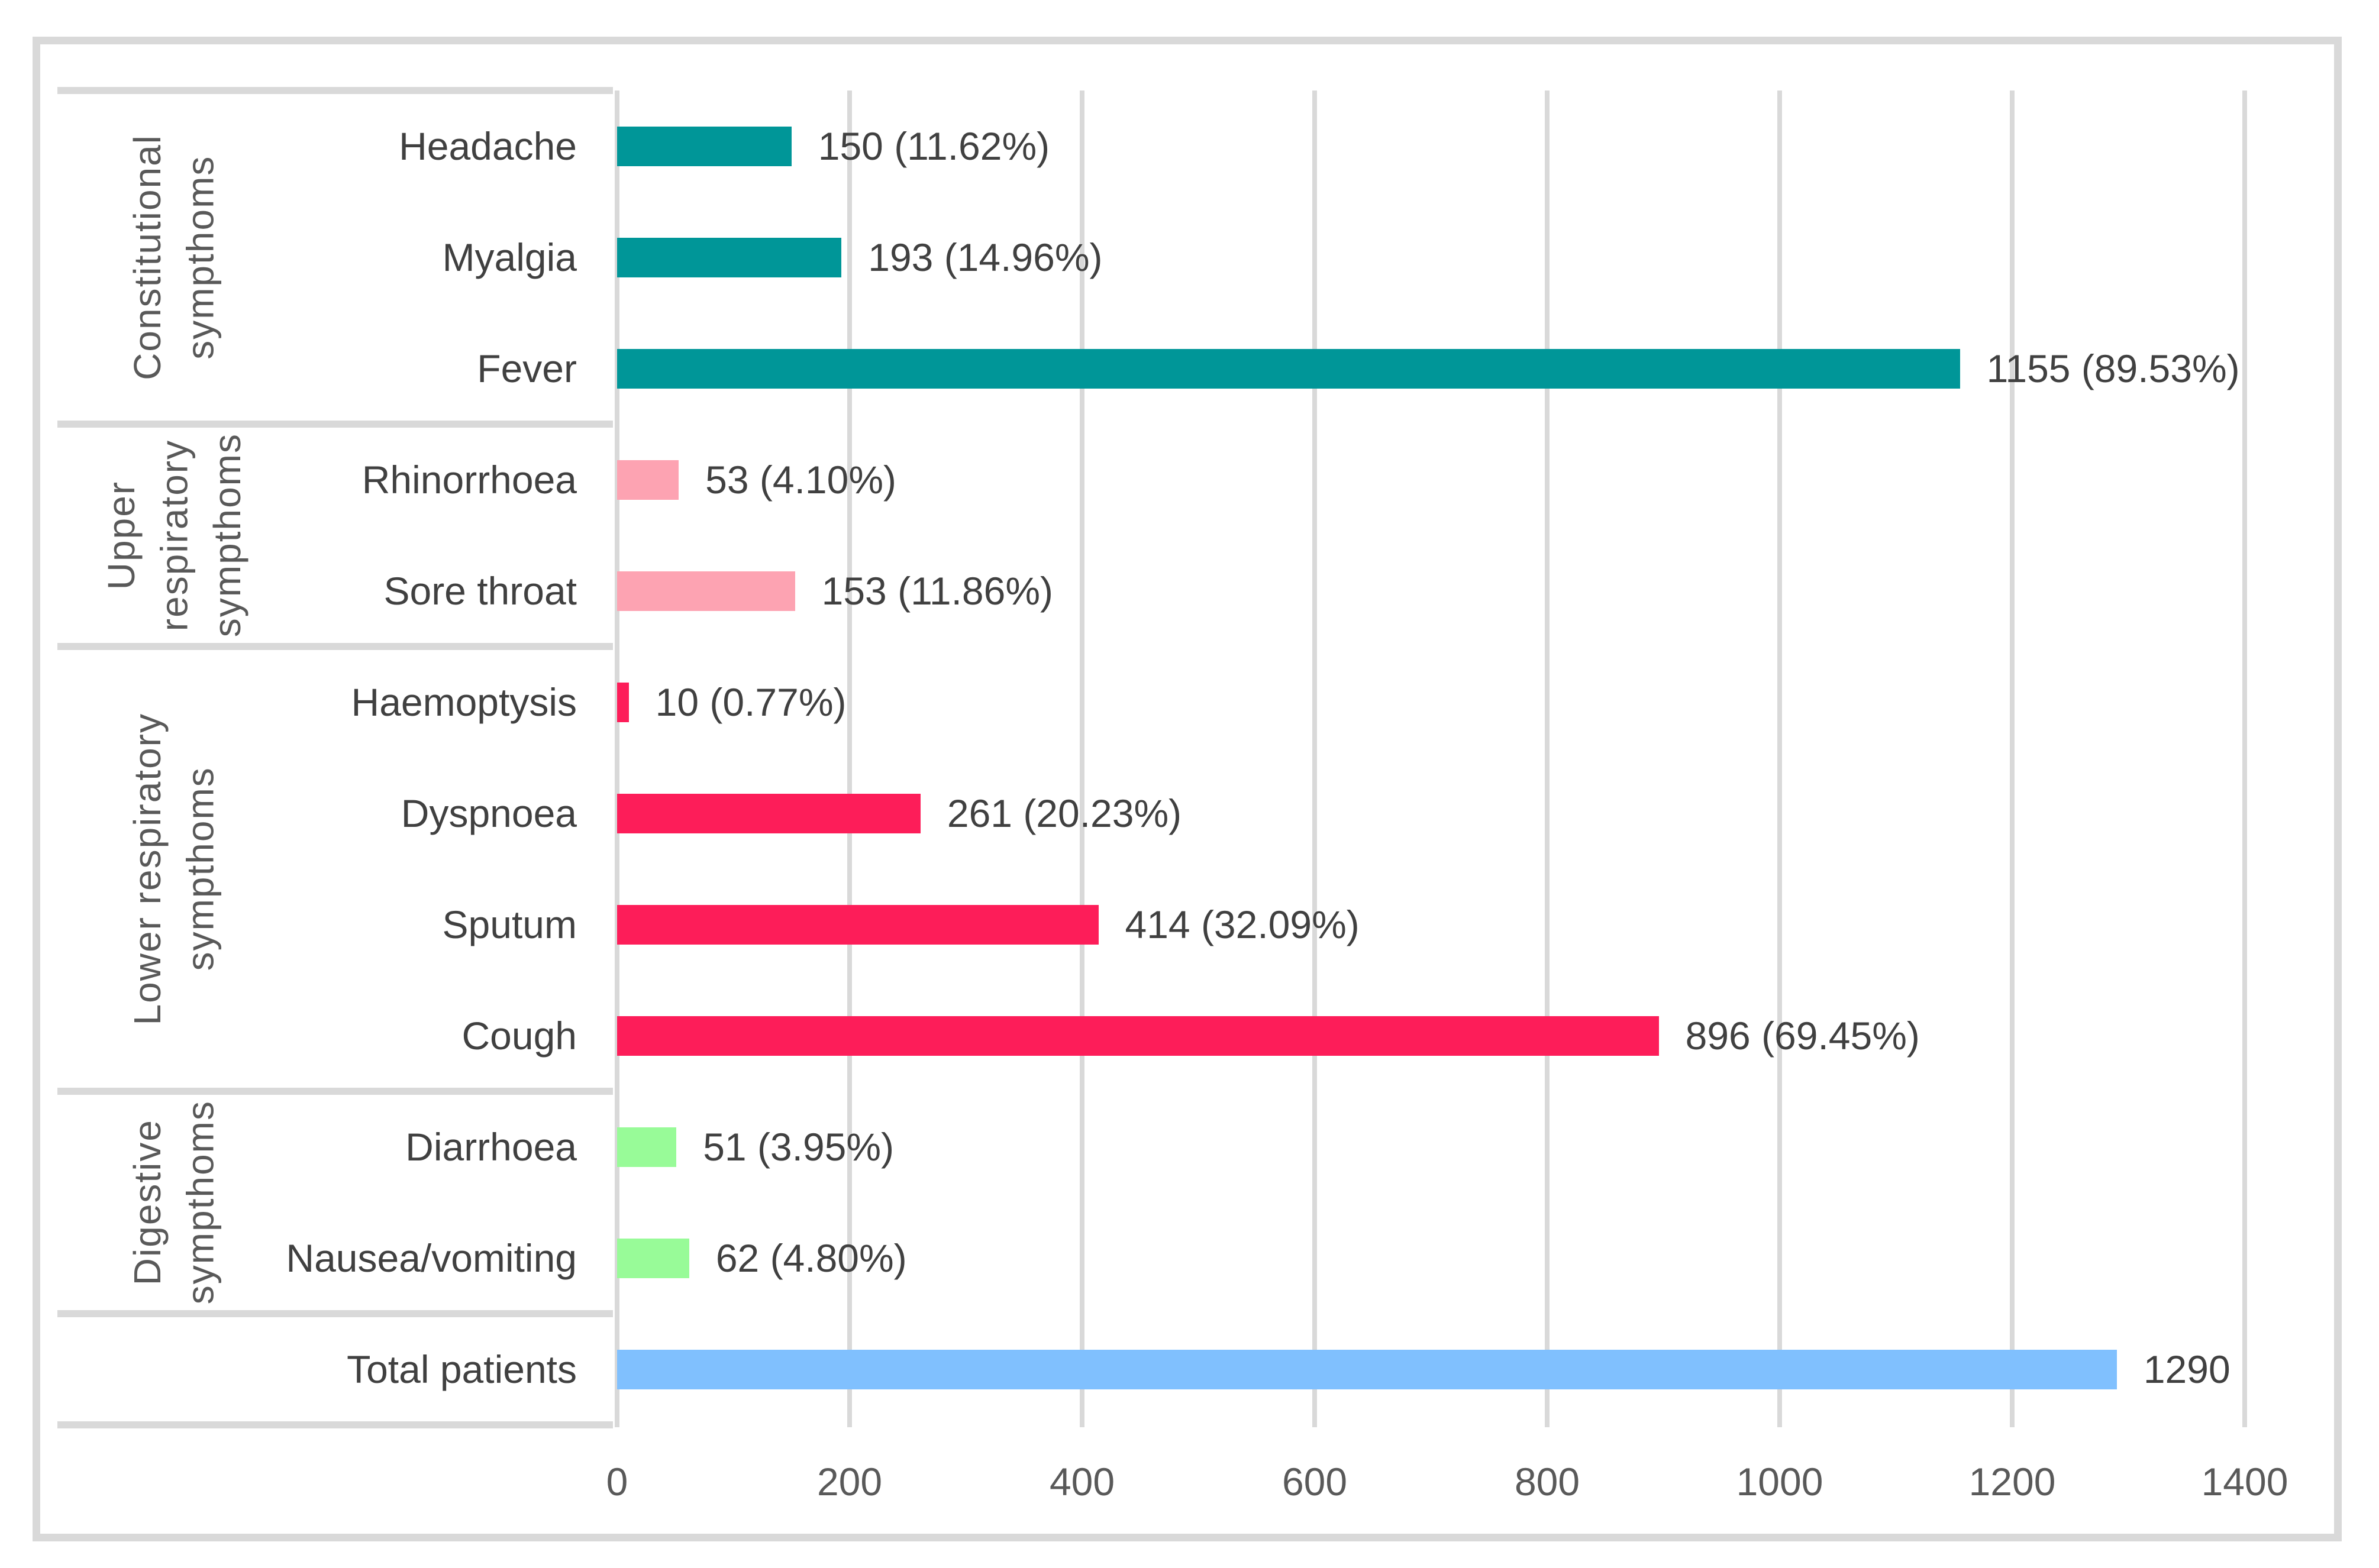 This screenshot has width=2379, height=1568. What do you see at coordinates (509, 257) in the screenshot?
I see `category-label-myalgia: Myalgia` at bounding box center [509, 257].